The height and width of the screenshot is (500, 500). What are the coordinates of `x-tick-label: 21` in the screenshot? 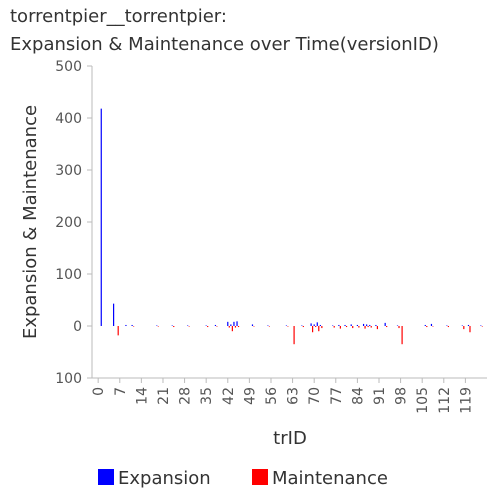 It's located at (164, 396).